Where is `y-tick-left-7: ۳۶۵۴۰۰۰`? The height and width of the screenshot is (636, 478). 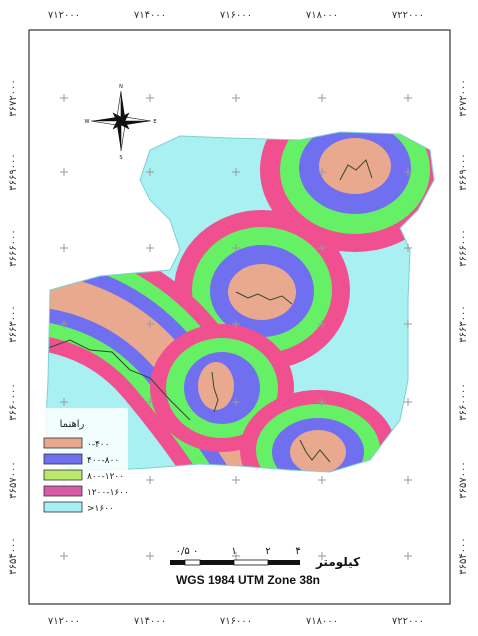
y-tick-left-7: ۳۶۵۴۰۰۰ is located at coordinates (13, 556).